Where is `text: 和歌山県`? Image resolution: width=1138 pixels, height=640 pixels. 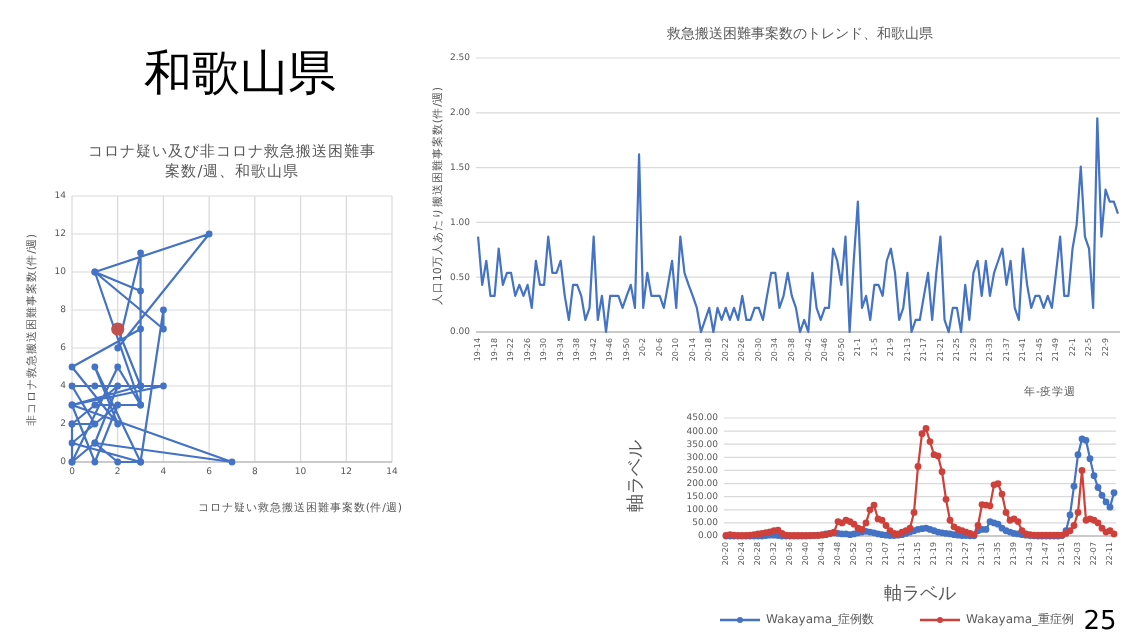
text: 和歌山県 is located at coordinates (240, 73).